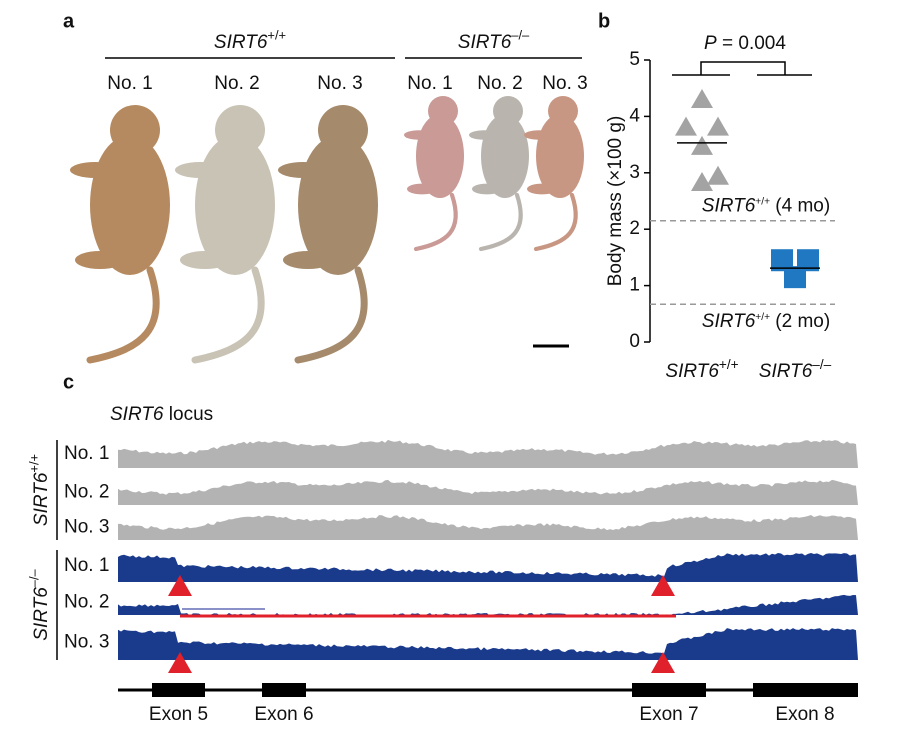 Image resolution: width=897 pixels, height=733 pixels. I want to click on y-tick-label: 2, so click(634, 228).